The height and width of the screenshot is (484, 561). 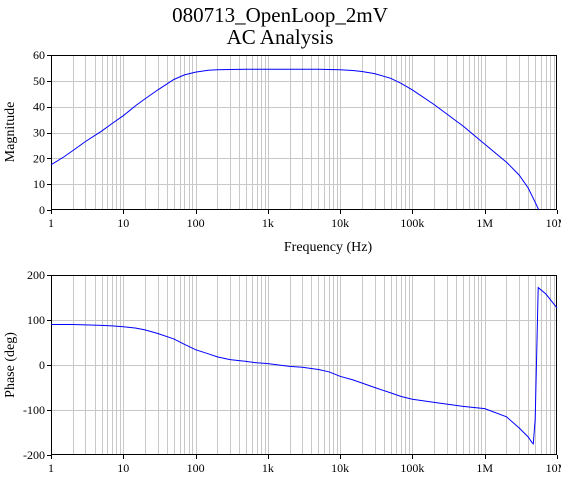 What do you see at coordinates (10, 365) in the screenshot?
I see `y-axis-label: Phase (deg)` at bounding box center [10, 365].